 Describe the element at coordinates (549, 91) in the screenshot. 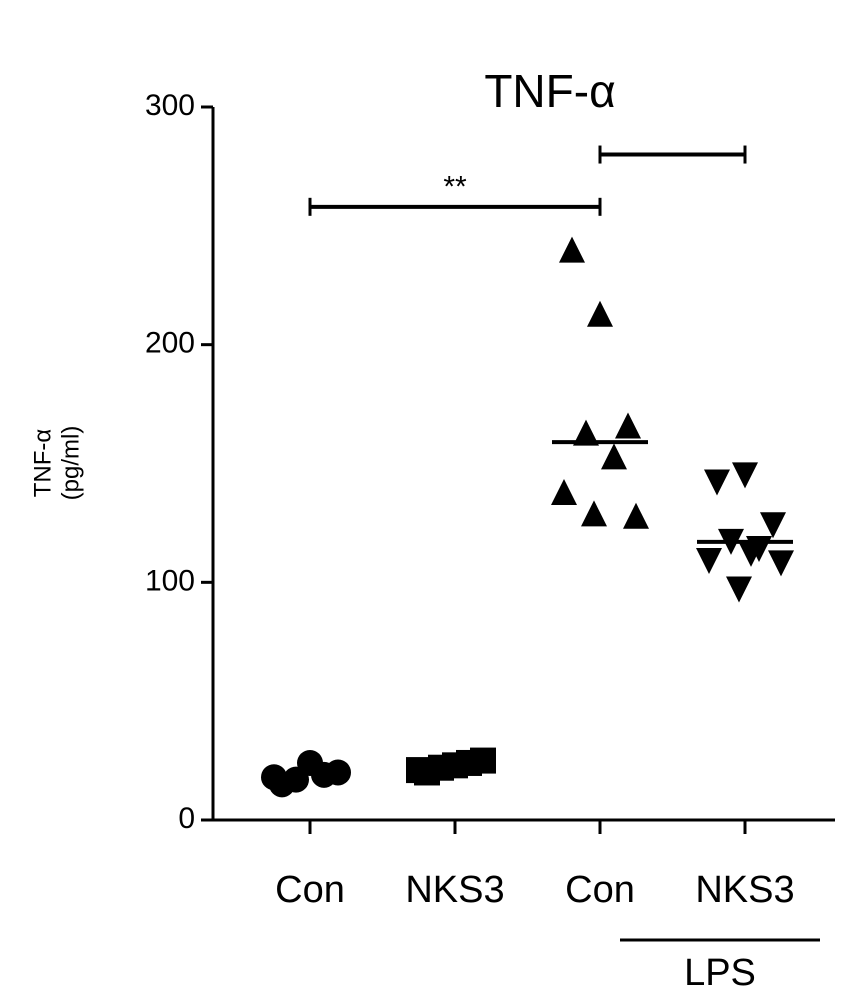

I see `chart-title: TNF-α` at that location.